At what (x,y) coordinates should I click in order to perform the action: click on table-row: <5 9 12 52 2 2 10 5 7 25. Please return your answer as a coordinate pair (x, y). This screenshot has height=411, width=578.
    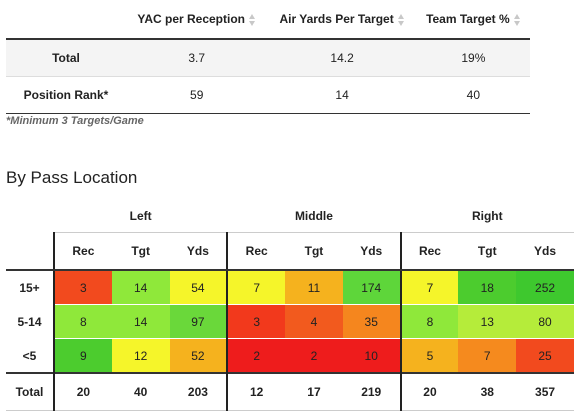
    Looking at the image, I should click on (290, 356).